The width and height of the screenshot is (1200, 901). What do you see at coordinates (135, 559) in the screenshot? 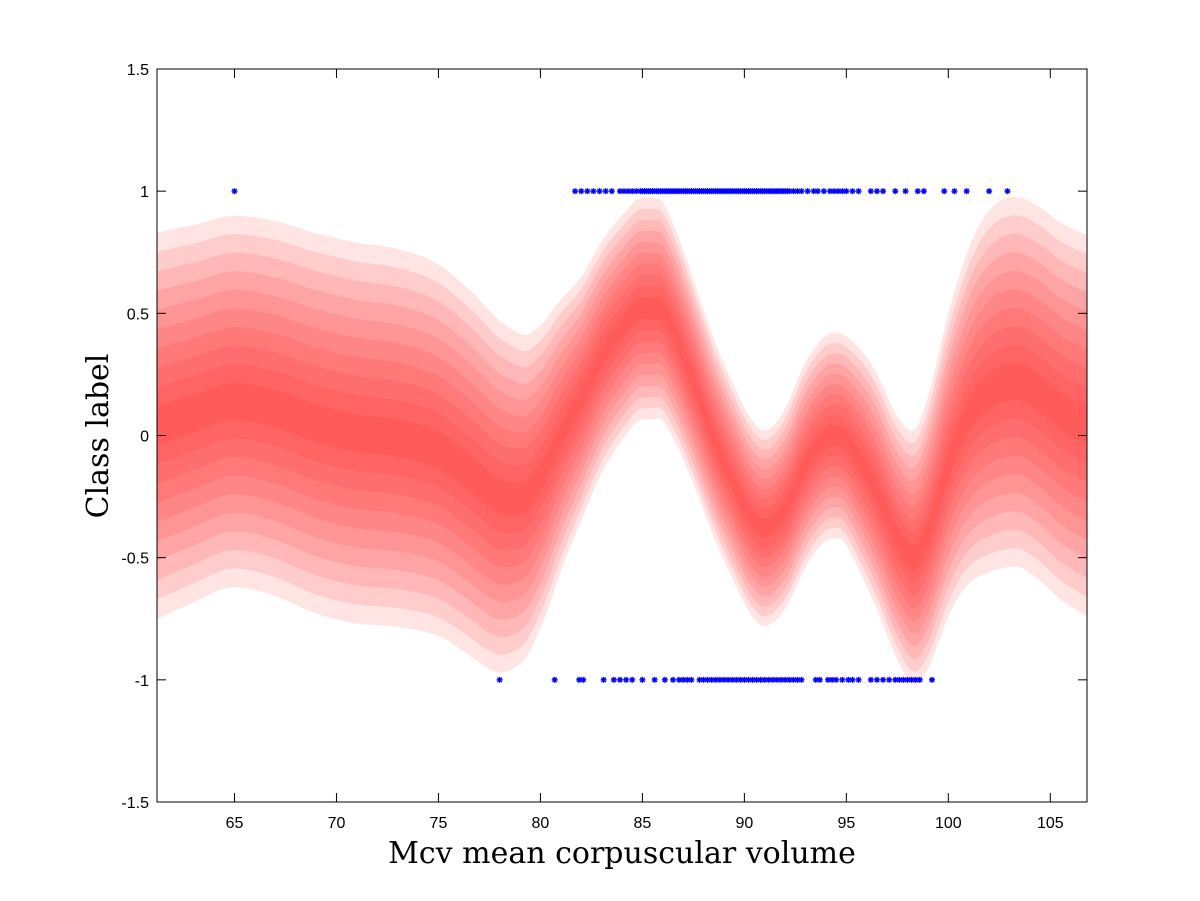
I see `y-tick-label: -0.5` at bounding box center [135, 559].